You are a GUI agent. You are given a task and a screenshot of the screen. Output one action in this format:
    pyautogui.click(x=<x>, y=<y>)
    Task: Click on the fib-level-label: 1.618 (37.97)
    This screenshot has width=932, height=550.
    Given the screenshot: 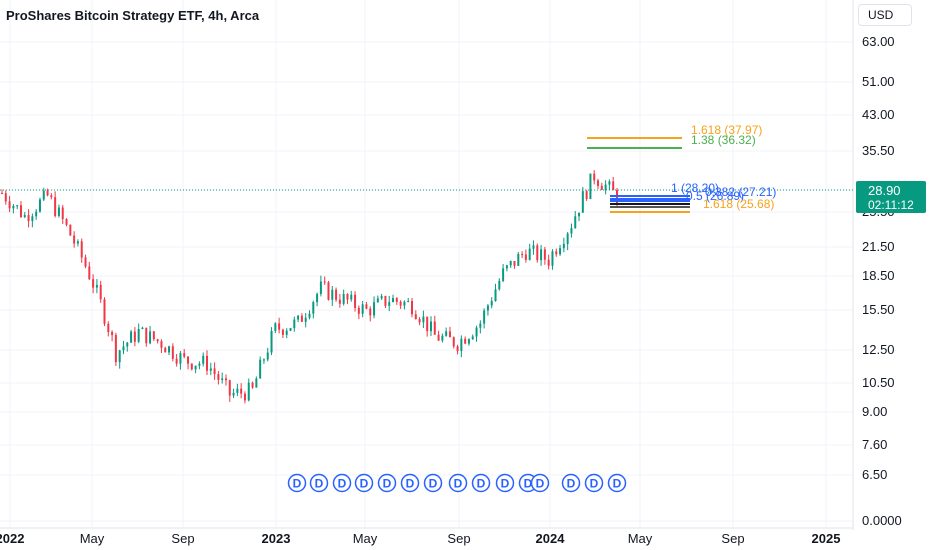 What is the action you would take?
    pyautogui.click(x=726, y=130)
    